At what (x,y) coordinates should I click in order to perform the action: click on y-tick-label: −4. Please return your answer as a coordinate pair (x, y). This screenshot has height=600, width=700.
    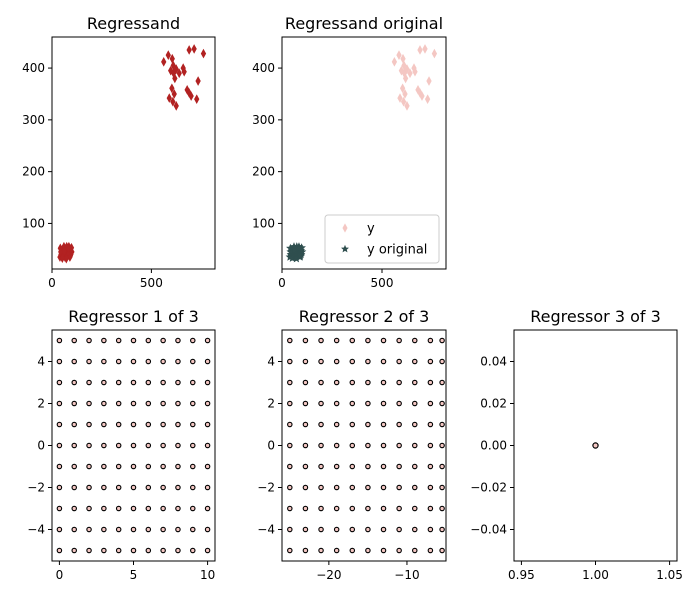
    Looking at the image, I should click on (266, 530).